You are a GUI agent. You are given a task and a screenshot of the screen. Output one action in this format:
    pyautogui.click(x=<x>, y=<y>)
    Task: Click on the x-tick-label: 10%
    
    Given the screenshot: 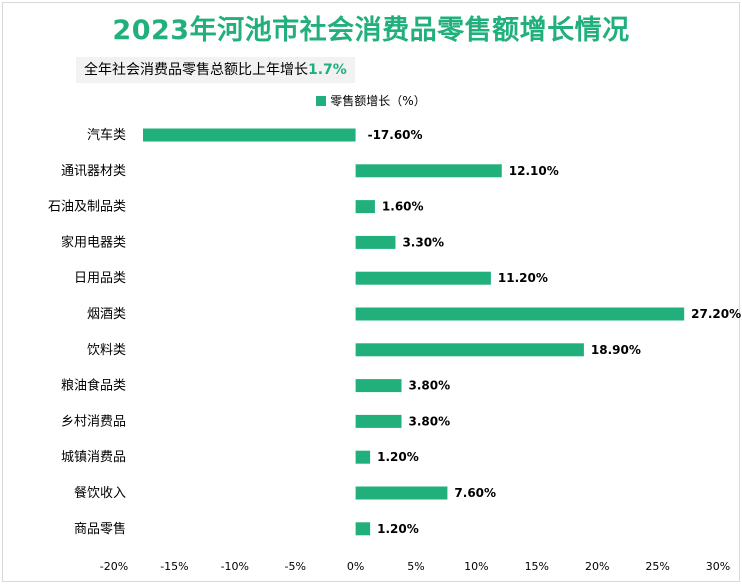 What is the action you would take?
    pyautogui.click(x=476, y=566)
    